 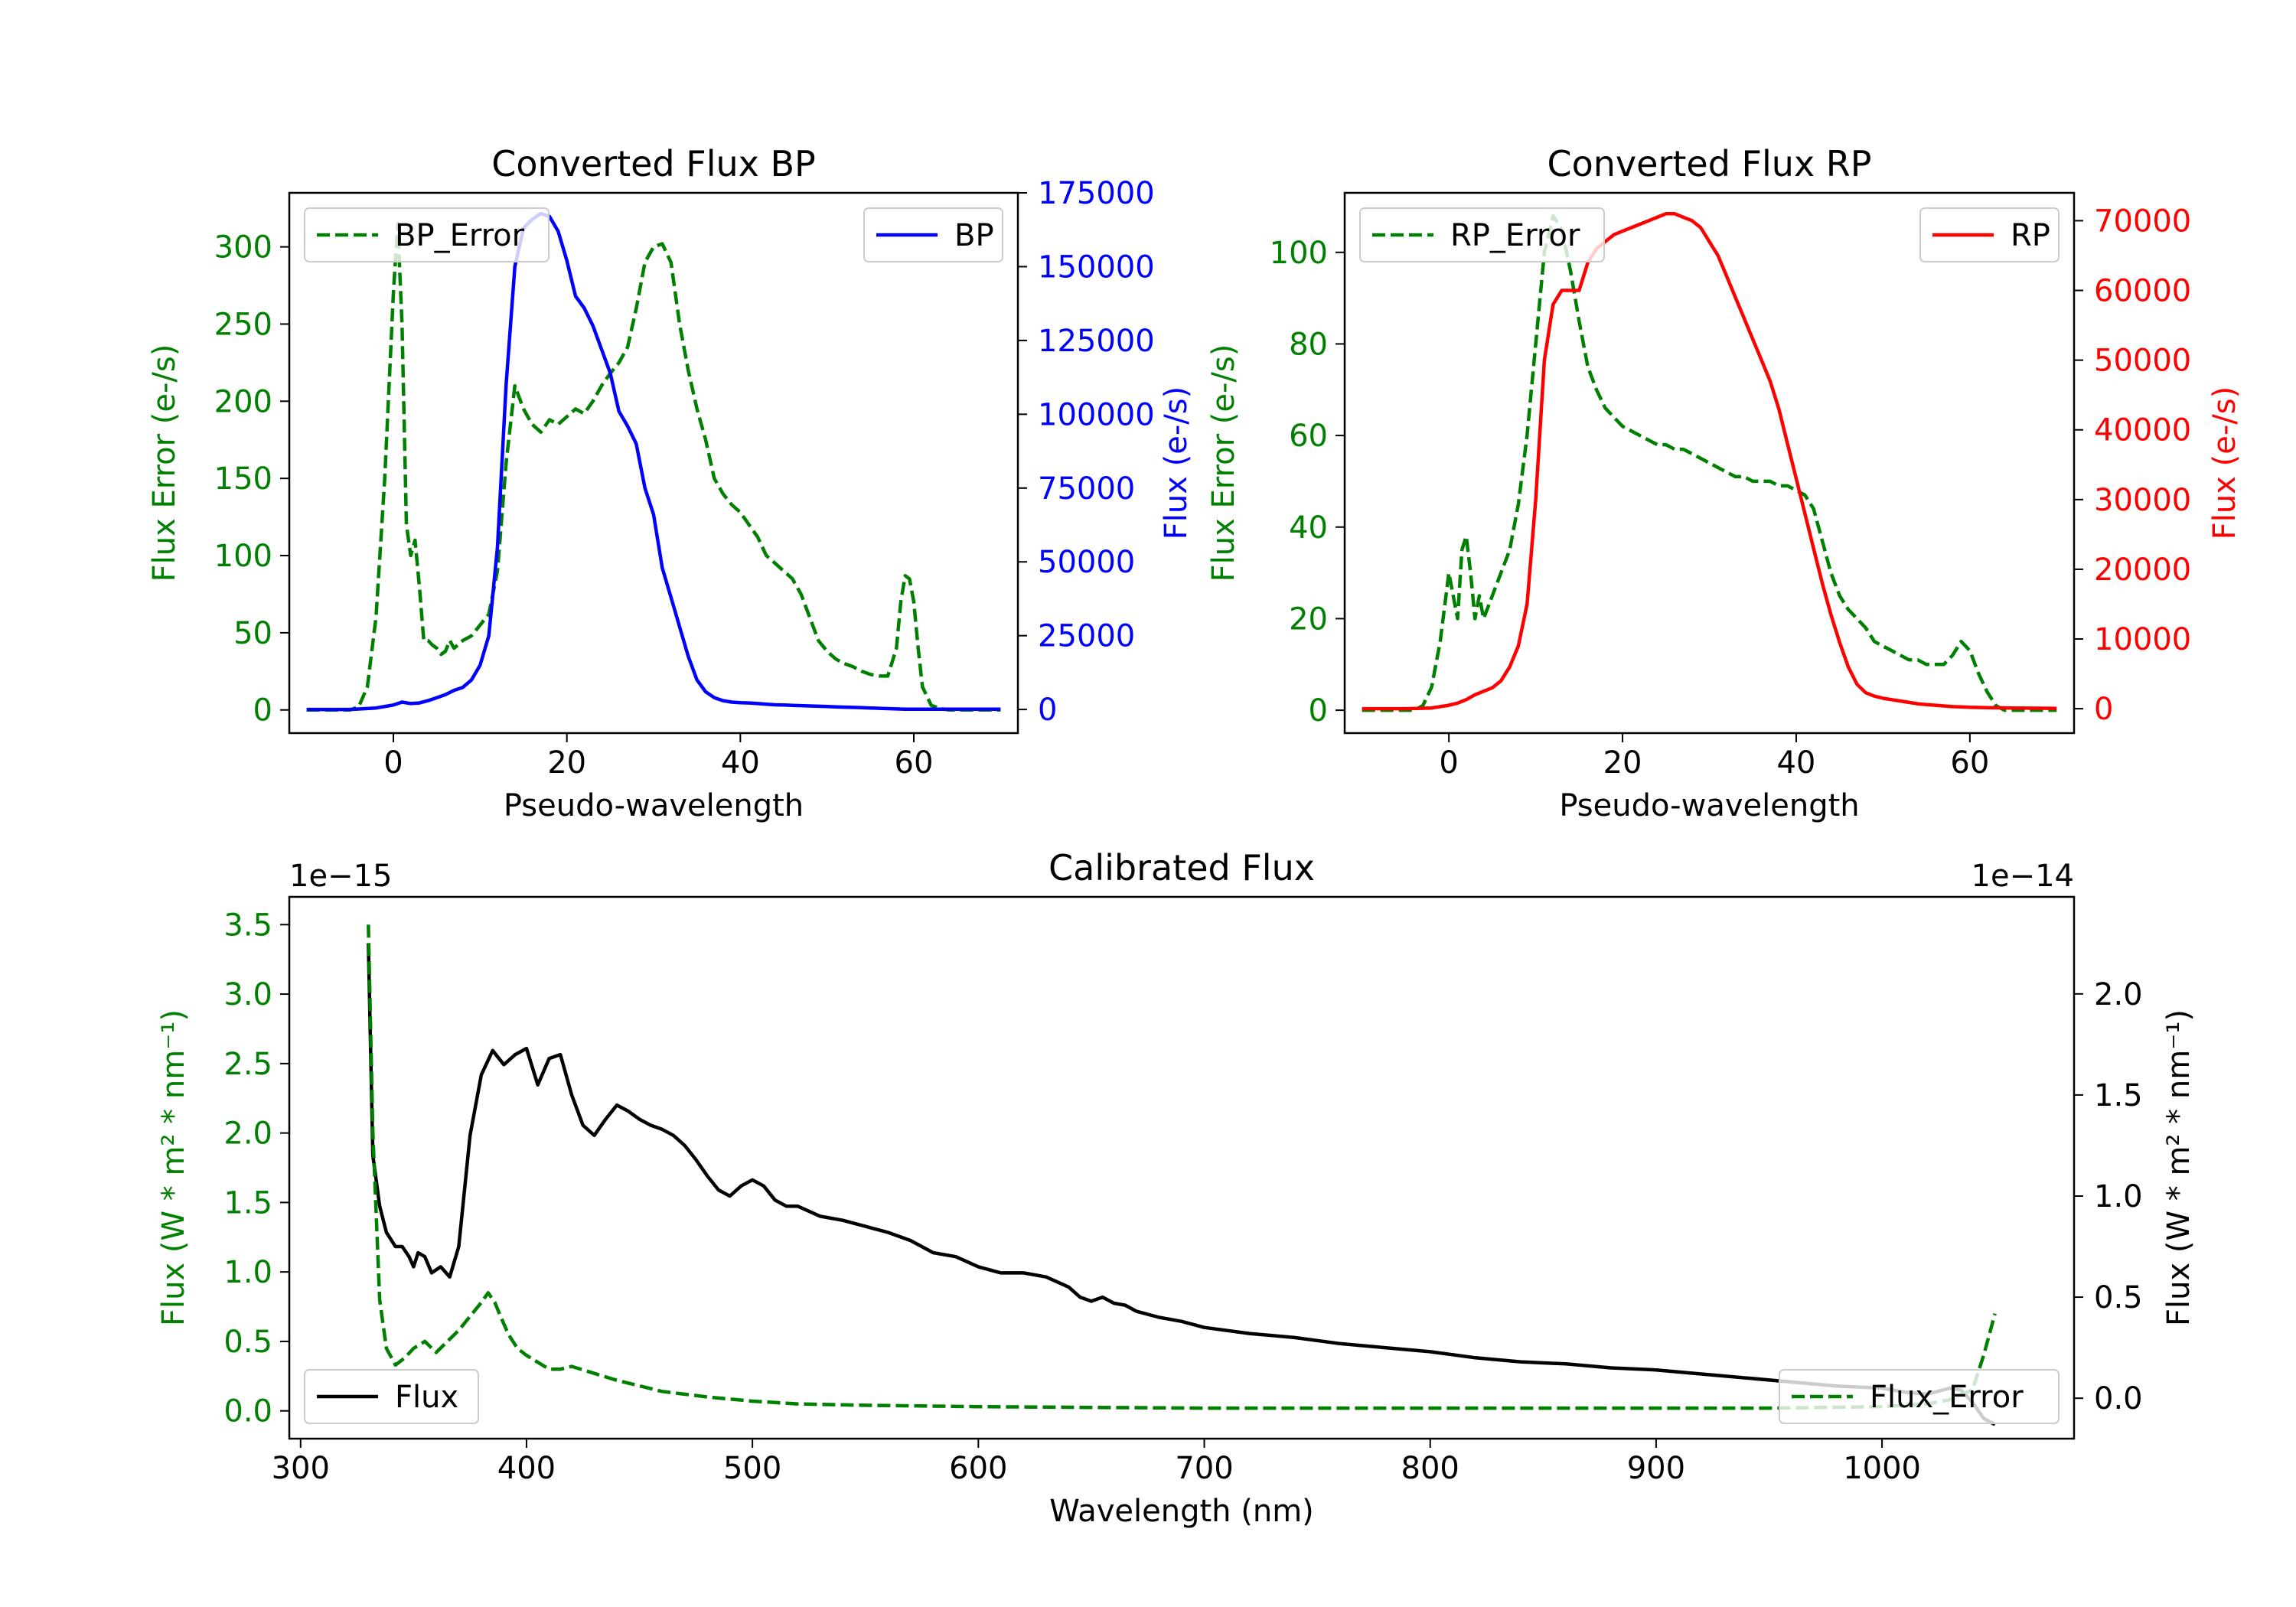 What do you see at coordinates (247, 1064) in the screenshot?
I see `y-left-tick-label: 2.5` at bounding box center [247, 1064].